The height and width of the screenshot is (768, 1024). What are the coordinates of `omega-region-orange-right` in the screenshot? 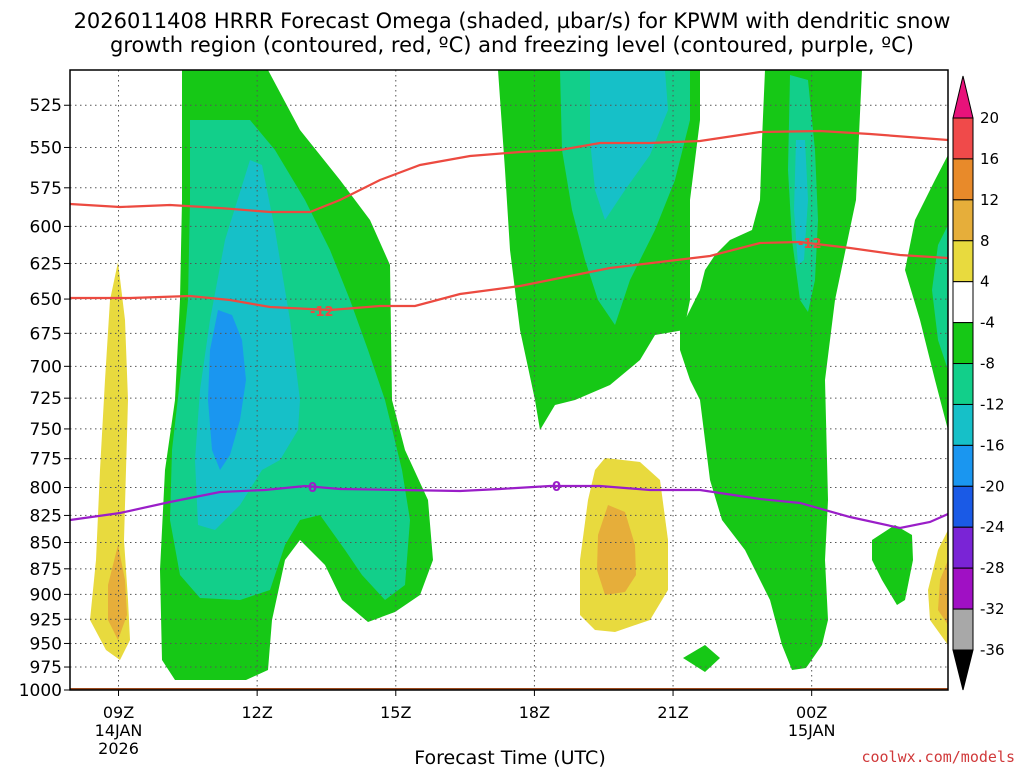 It's located at (943, 592).